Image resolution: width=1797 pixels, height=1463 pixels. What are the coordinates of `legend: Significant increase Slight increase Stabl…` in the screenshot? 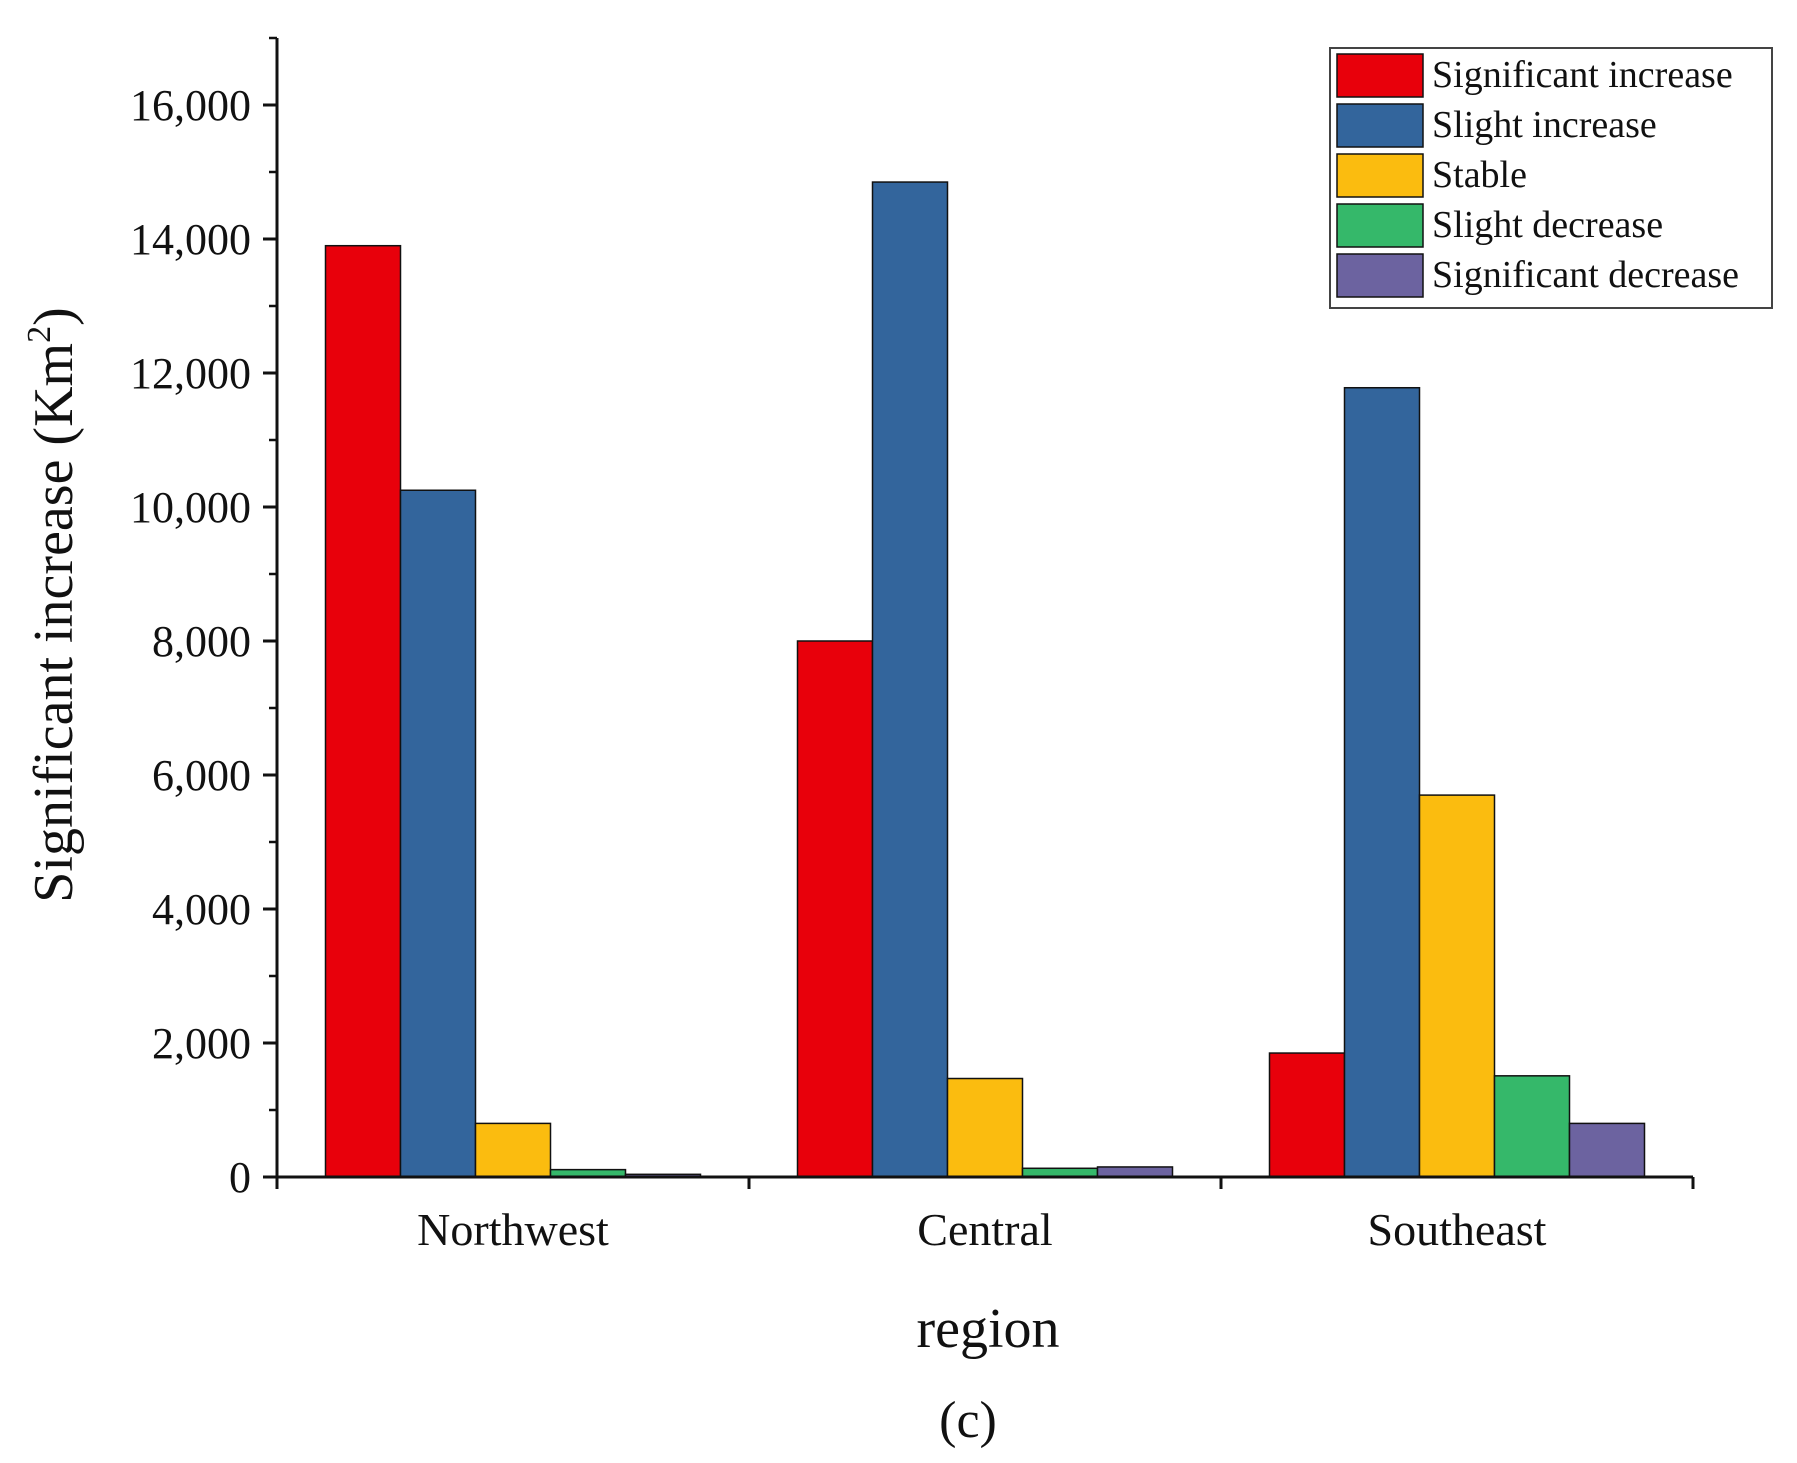 It's located at (1551, 178).